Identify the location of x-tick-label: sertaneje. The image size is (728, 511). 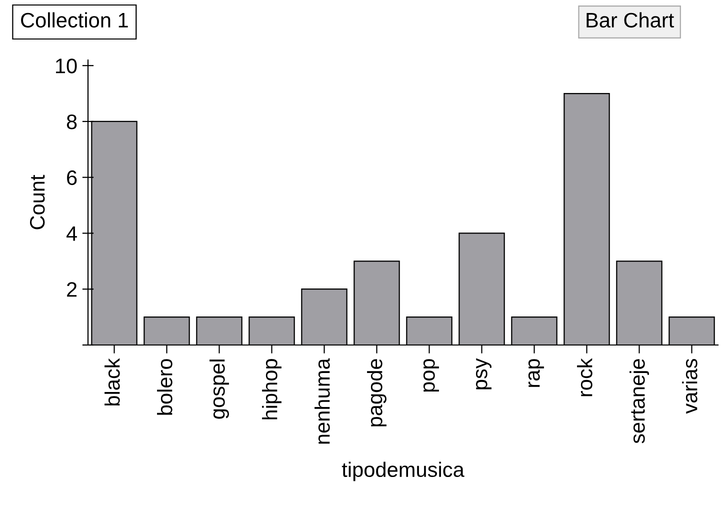
(639, 401).